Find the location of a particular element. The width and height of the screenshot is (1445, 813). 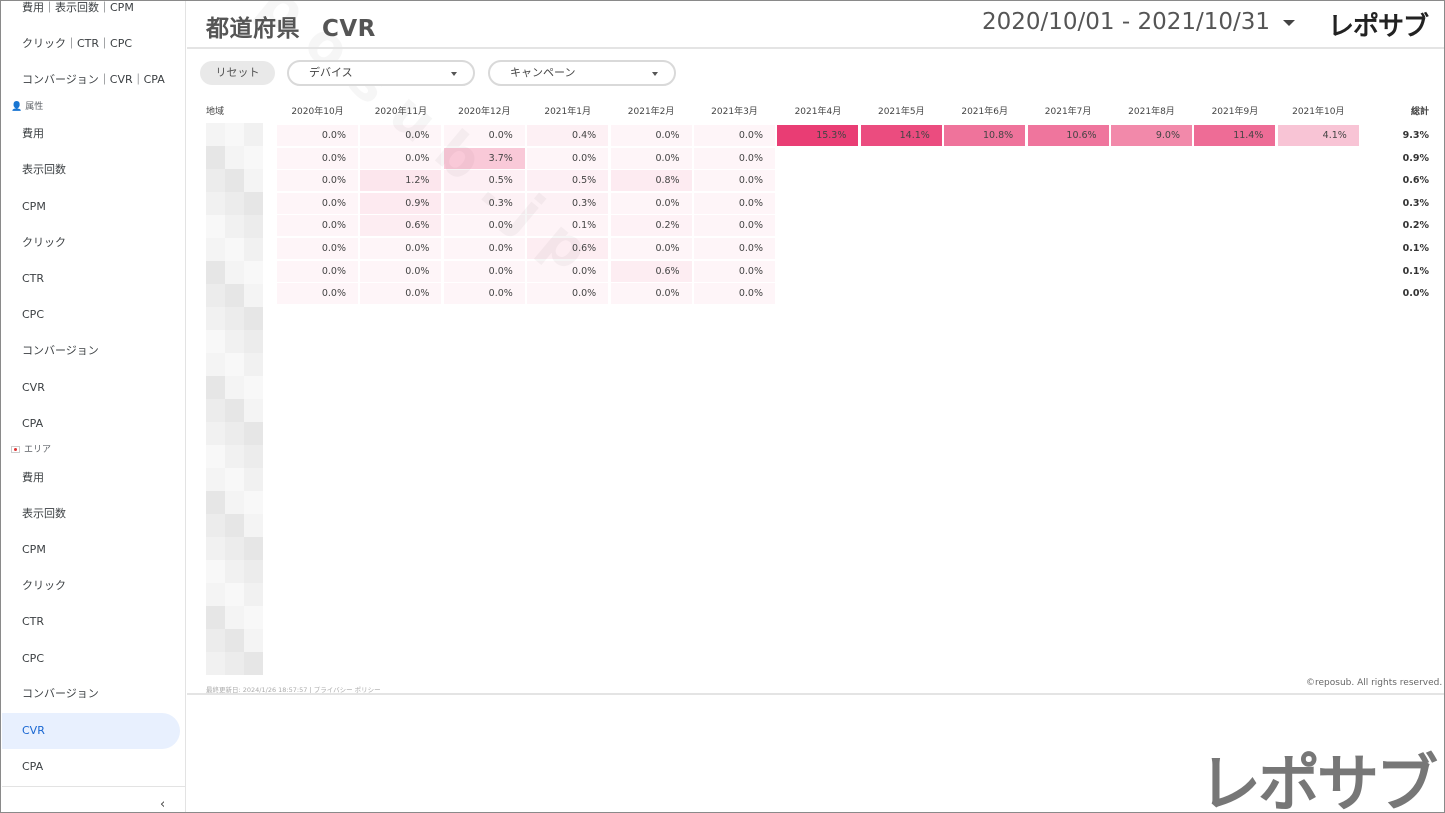

column-header-month: 2021年5月 is located at coordinates (901, 112).